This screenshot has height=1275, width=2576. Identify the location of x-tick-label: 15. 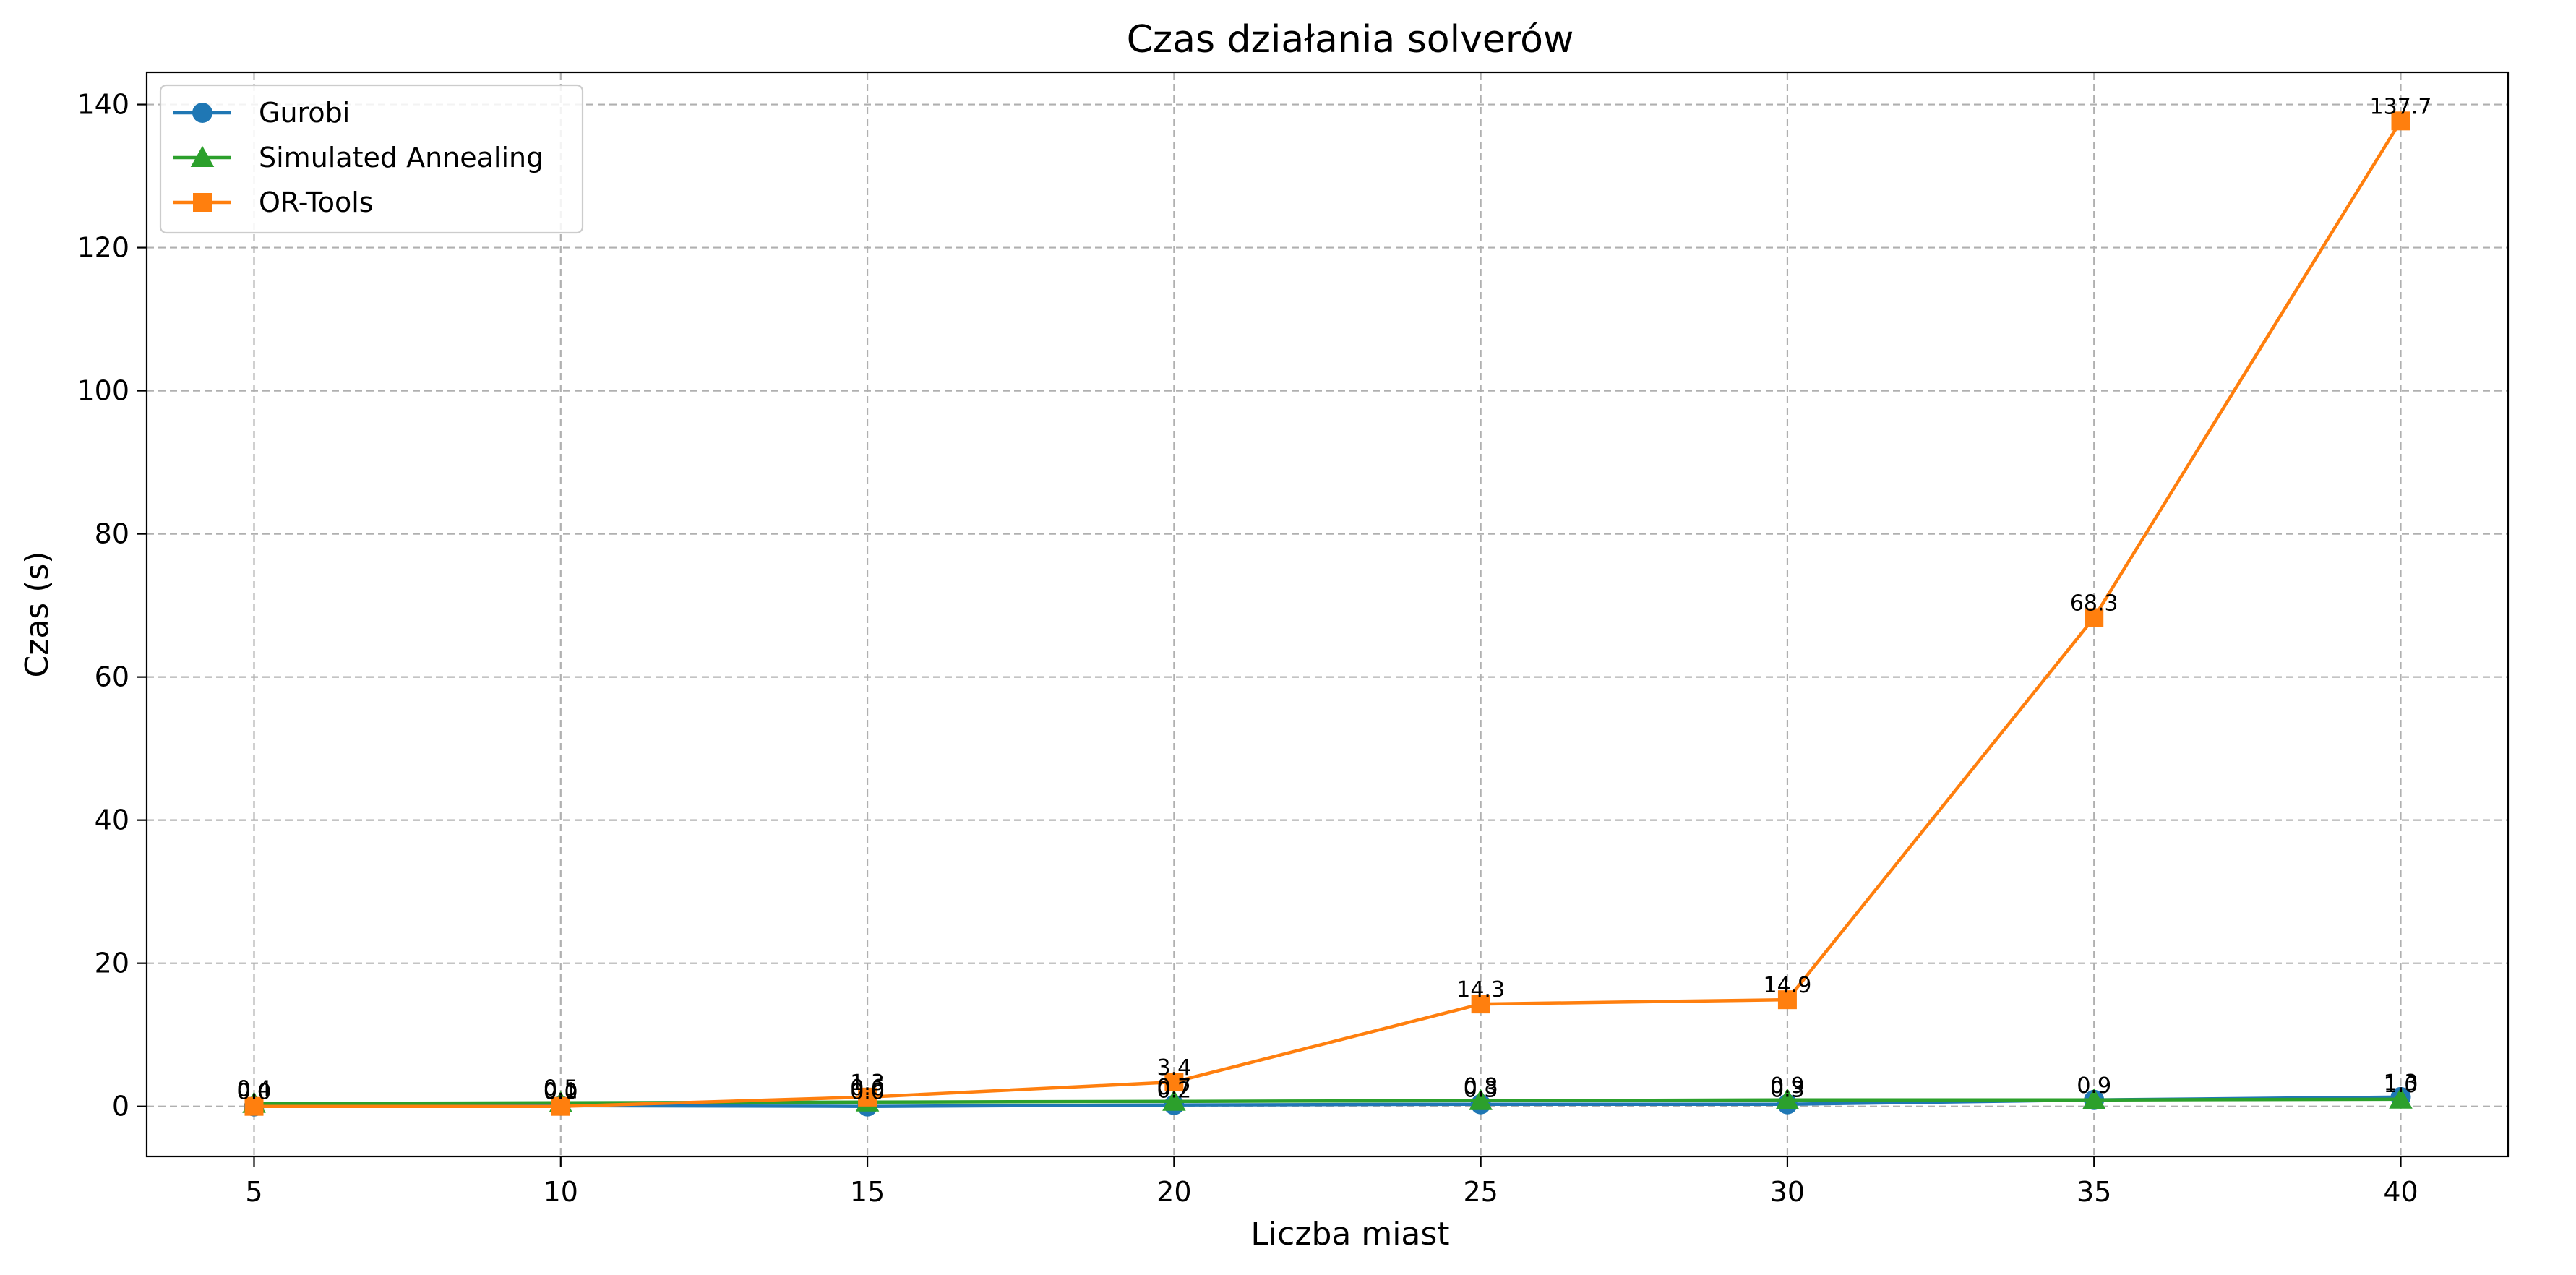
(868, 1192).